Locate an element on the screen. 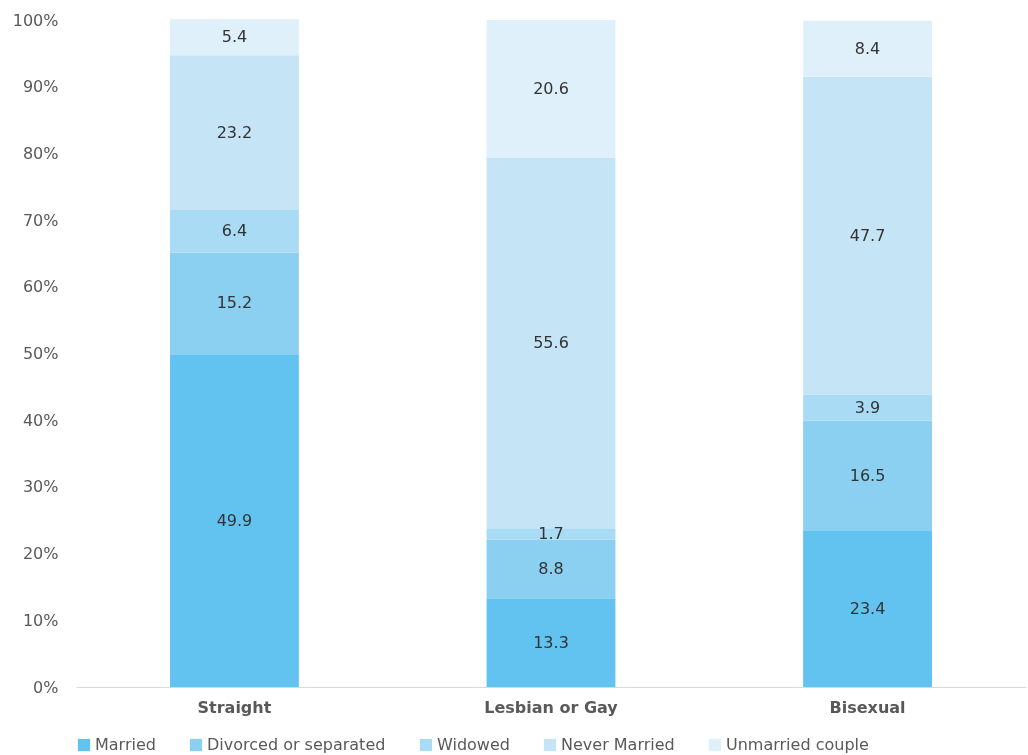  data-label: 16.5 is located at coordinates (867, 475).